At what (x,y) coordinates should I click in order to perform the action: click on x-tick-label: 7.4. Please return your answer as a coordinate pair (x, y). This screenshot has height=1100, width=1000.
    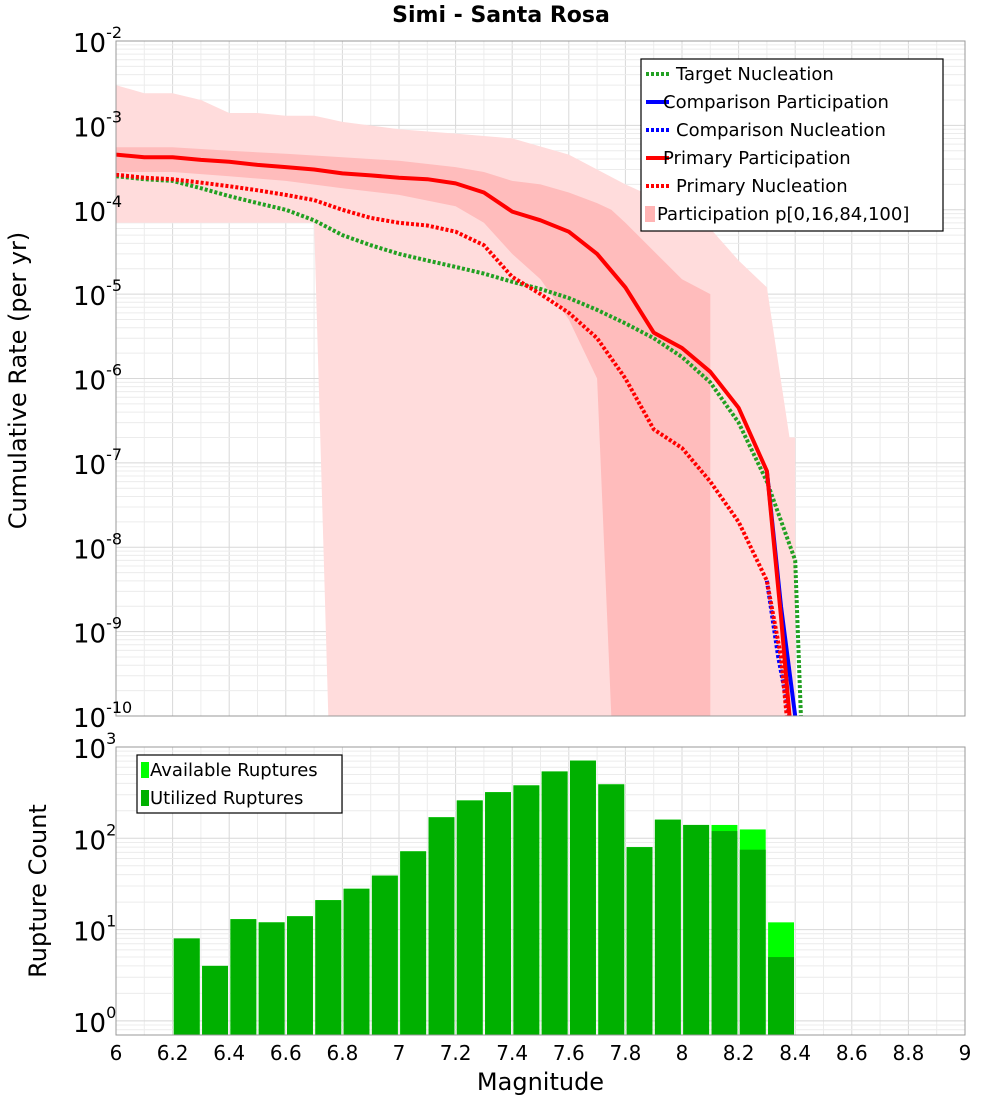
    Looking at the image, I should click on (512, 1053).